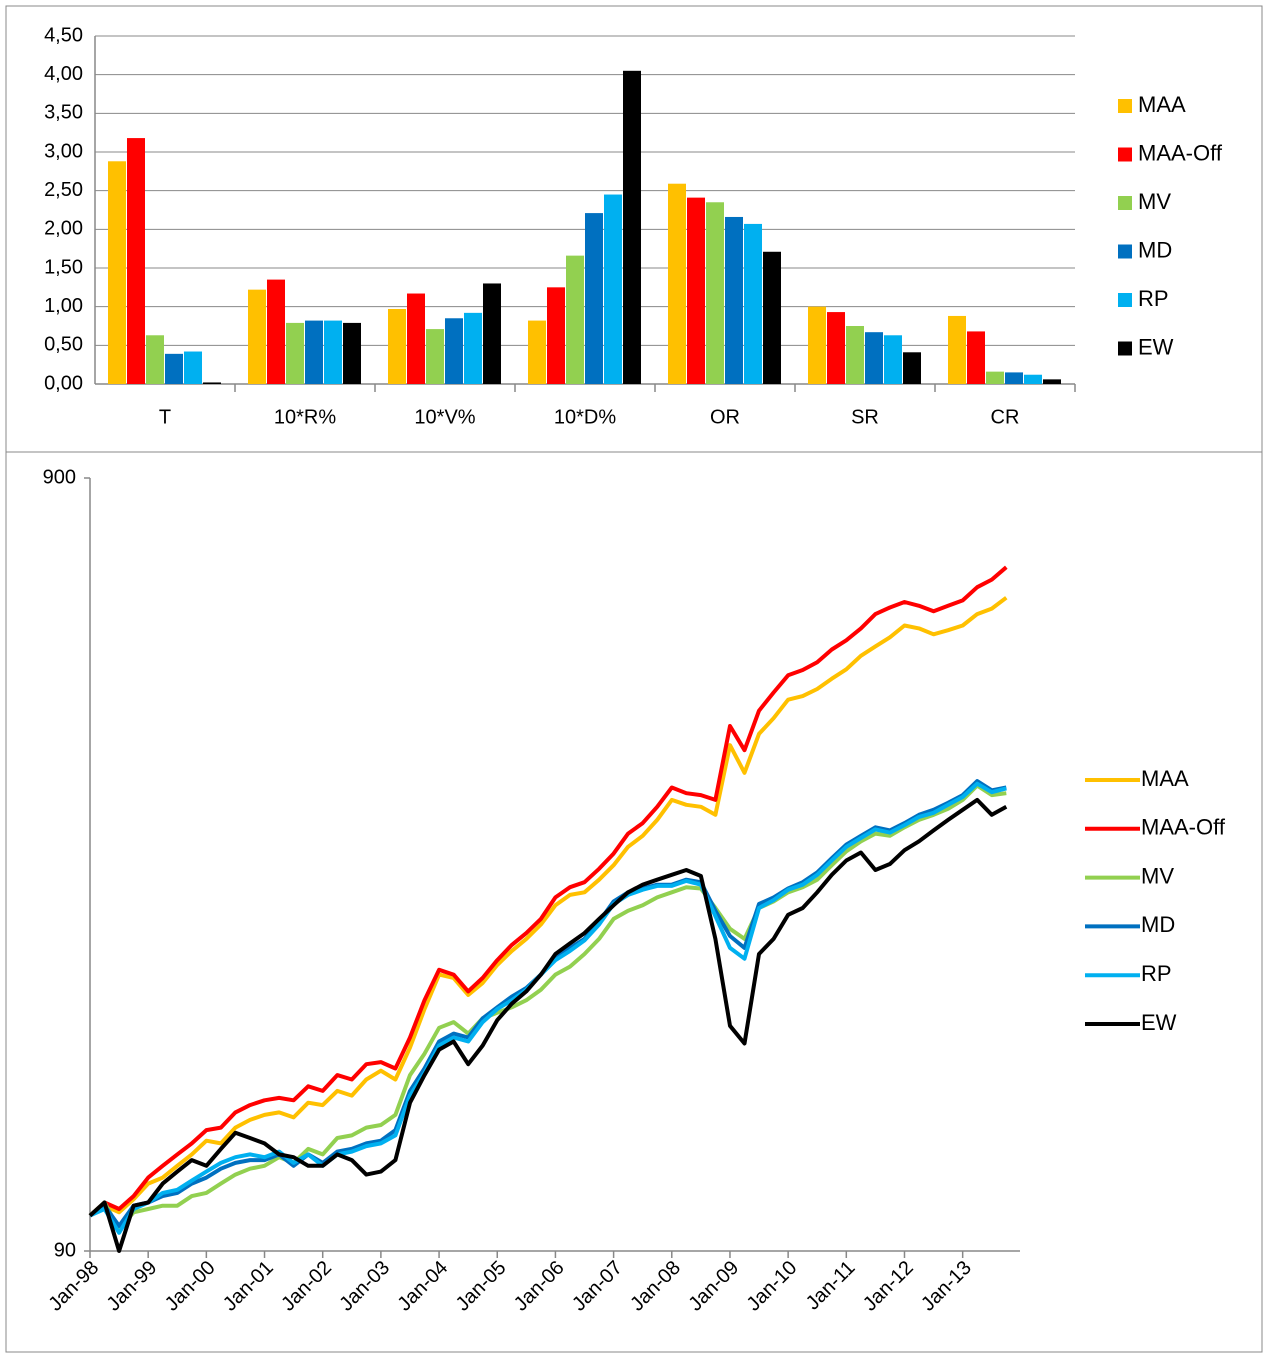 The width and height of the screenshot is (1266, 1354). Describe the element at coordinates (585, 417) in the screenshot. I see `x-tick-label: 10*D%` at that location.